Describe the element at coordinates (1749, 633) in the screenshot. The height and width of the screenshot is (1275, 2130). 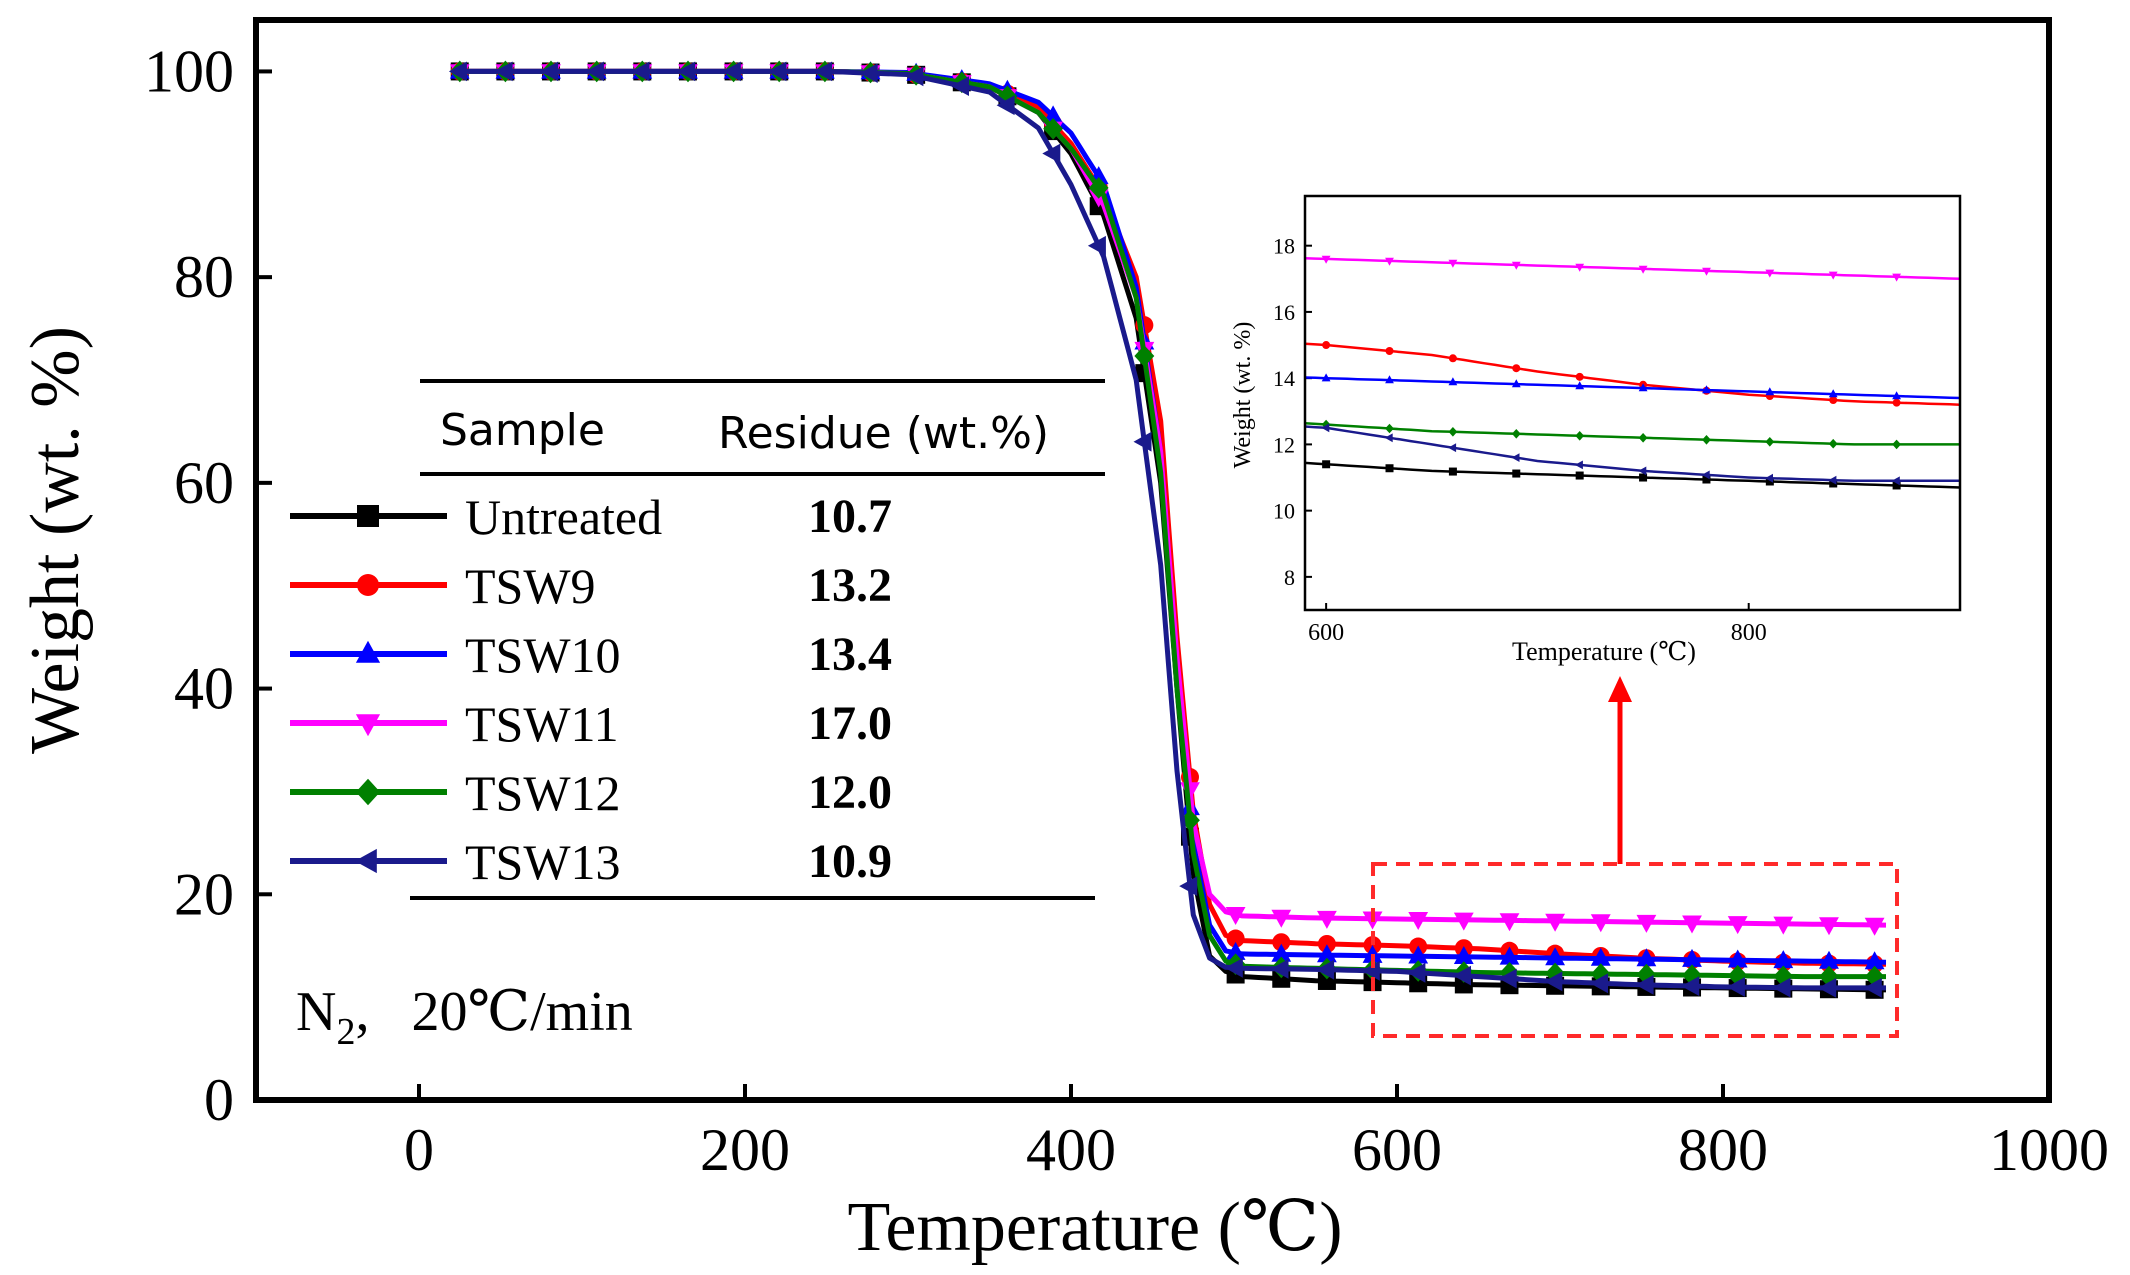
I see `inset-x-tick-label: 800` at that location.